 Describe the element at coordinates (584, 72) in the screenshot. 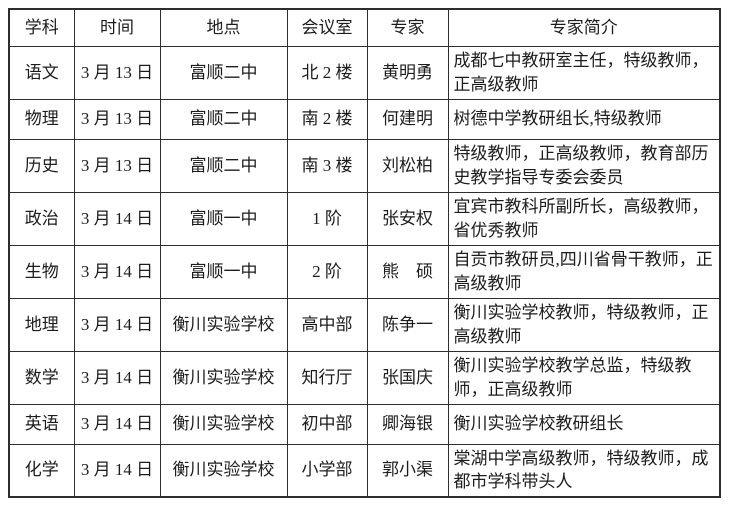

I see `cell-bio: 成都七中教研室主任，特级教师，正高级教师` at that location.